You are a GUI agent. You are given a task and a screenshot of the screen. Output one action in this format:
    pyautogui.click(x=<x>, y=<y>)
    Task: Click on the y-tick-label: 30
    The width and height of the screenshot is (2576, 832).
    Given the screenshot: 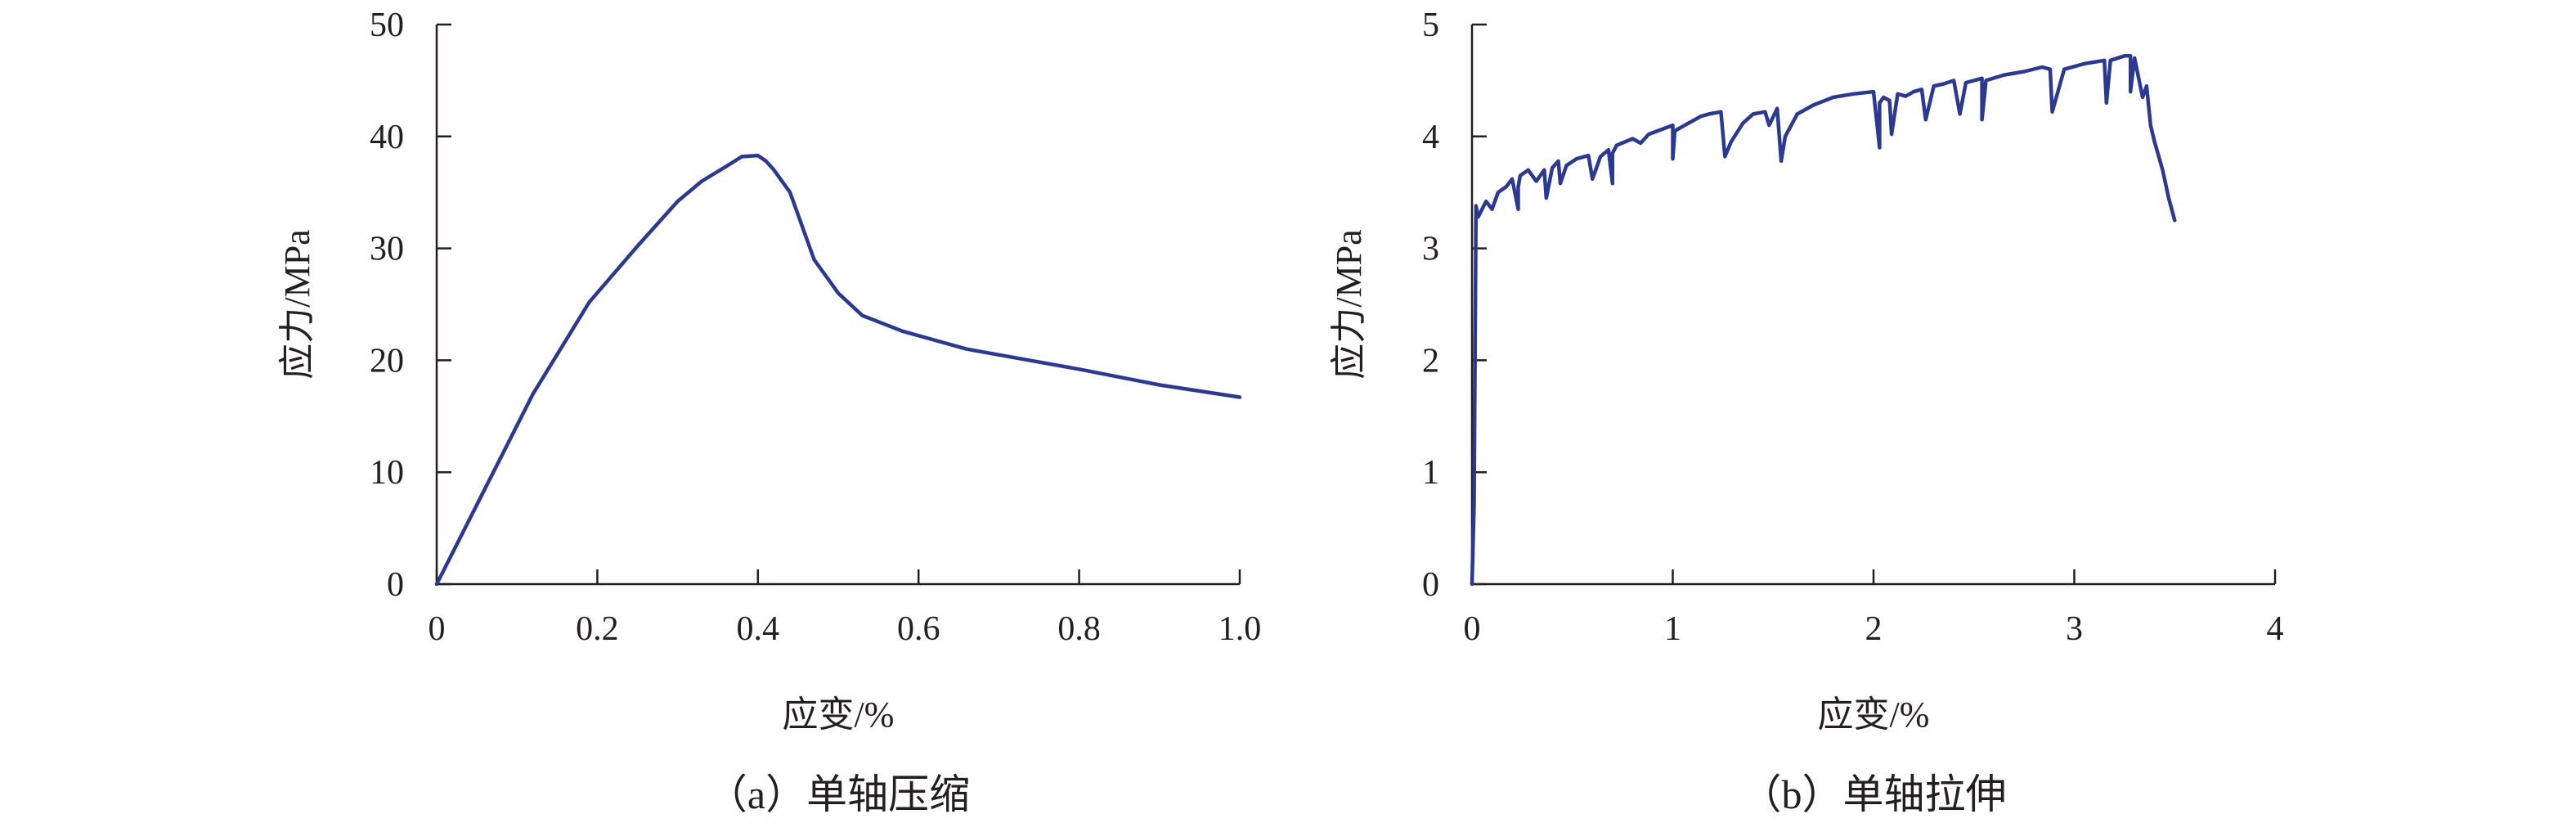 What is the action you would take?
    pyautogui.click(x=387, y=249)
    